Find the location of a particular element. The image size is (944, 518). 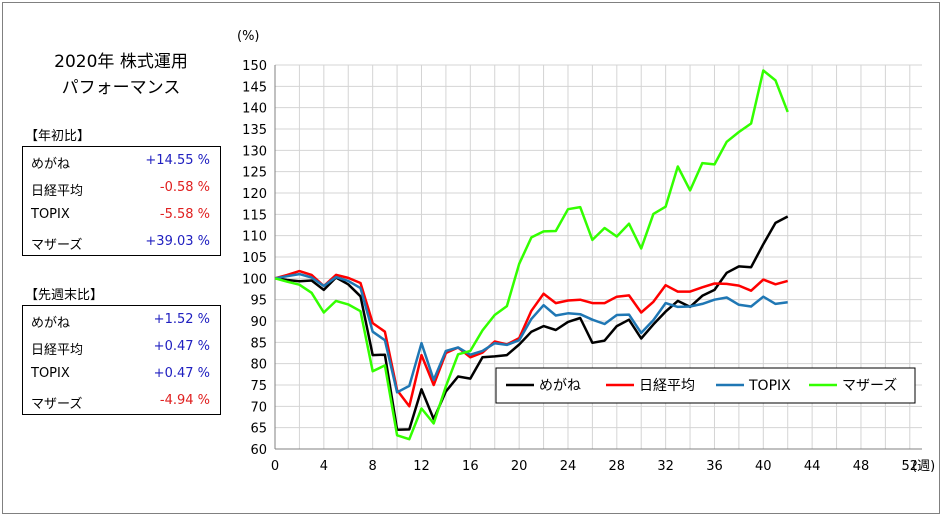

y-tick-label: 75 is located at coordinates (258, 386).